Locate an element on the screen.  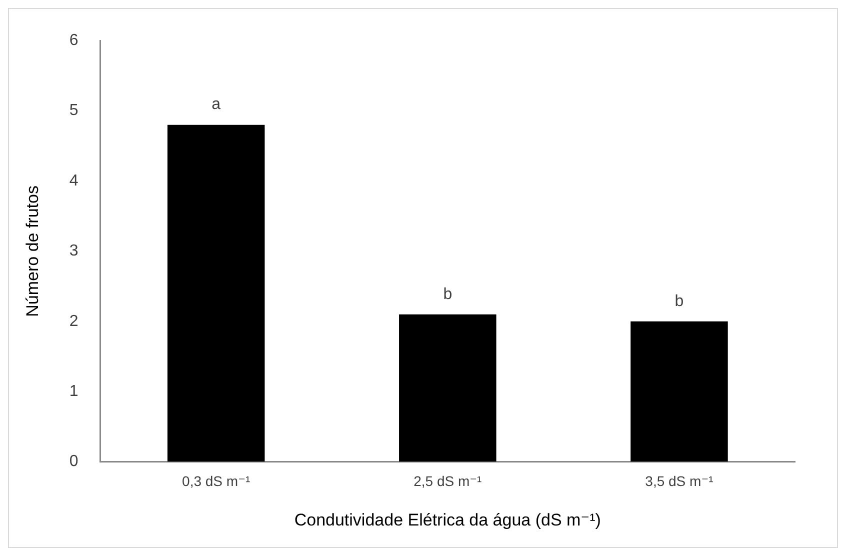
x-tick-label: 2,5 dS m⁻¹ is located at coordinates (448, 481).